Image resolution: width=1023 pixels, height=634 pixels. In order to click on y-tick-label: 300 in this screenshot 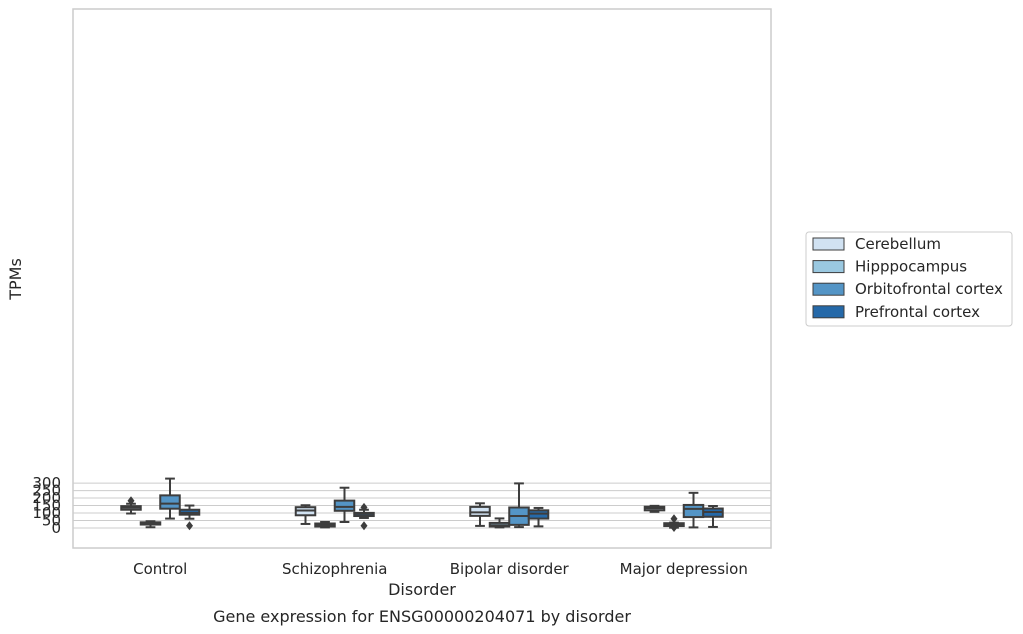, I will do `click(46, 483)`.